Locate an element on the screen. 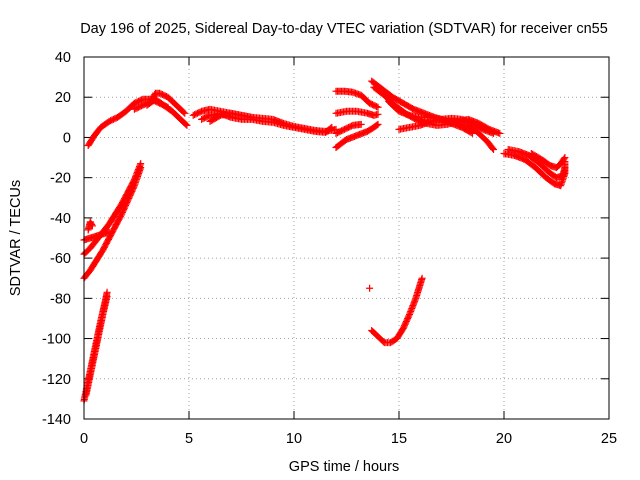 The height and width of the screenshot is (480, 640). x-axis-label: GPS time / hours is located at coordinates (344, 467).